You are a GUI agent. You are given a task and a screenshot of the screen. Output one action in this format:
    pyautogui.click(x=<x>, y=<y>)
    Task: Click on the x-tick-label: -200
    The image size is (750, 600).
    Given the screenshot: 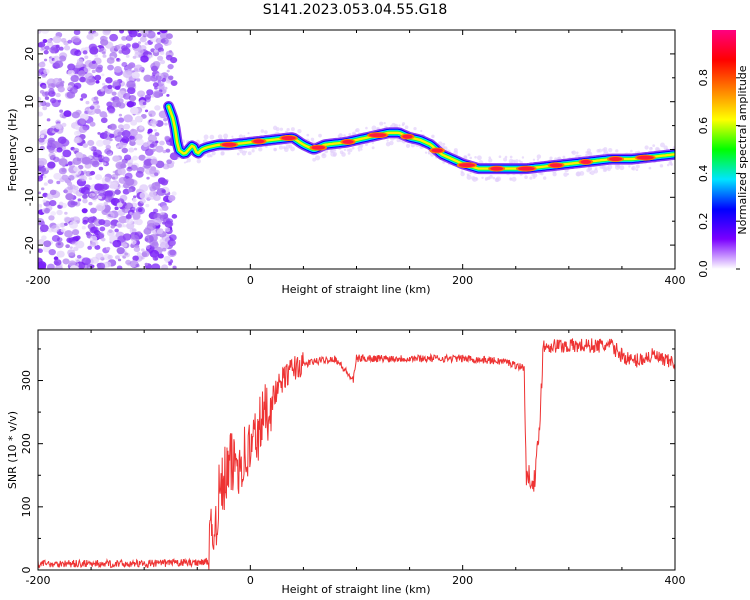 What is the action you would take?
    pyautogui.click(x=38, y=580)
    